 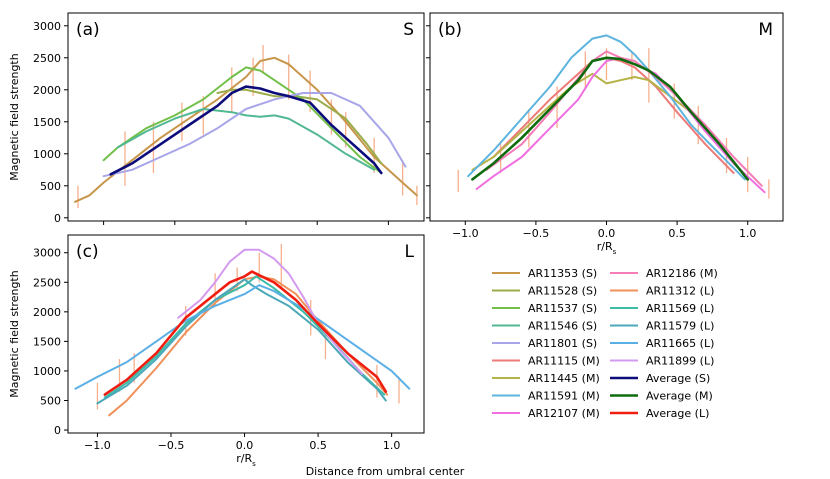 What do you see at coordinates (47, 371) in the screenshot?
I see `y-tick-label-c-2: 1000` at bounding box center [47, 371].